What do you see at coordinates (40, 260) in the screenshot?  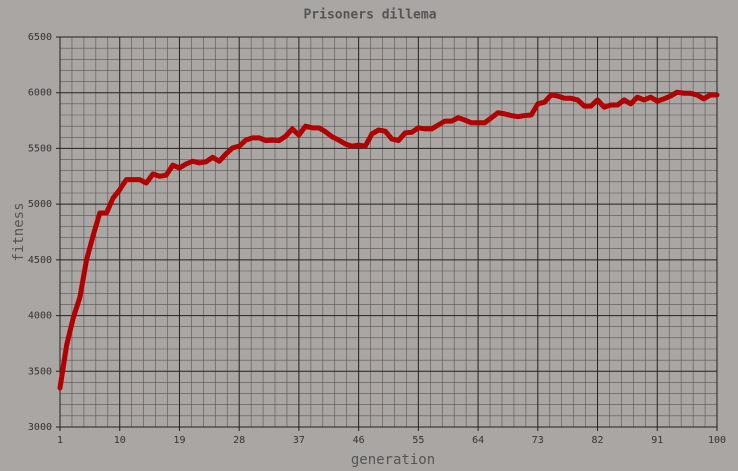 I see `y-tick-label: 4500` at bounding box center [40, 260].